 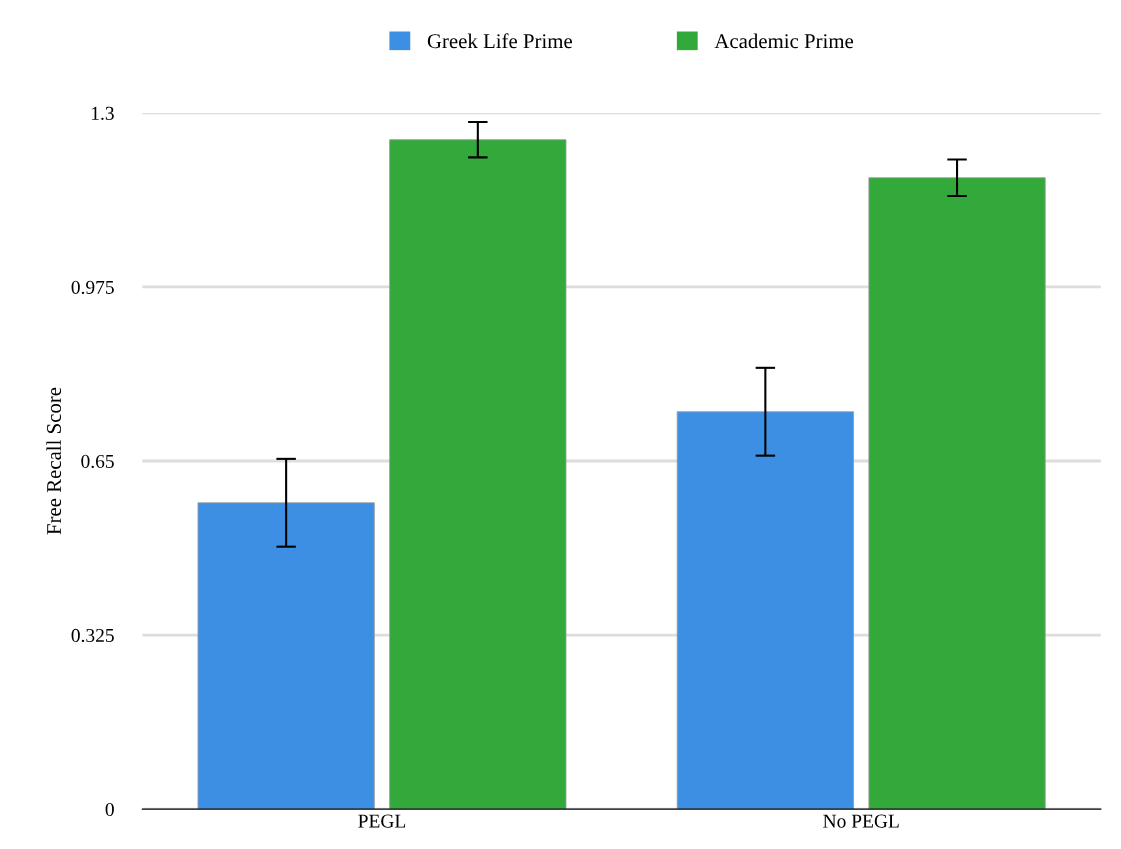 I want to click on y-tick-label: 0.975, so click(x=92, y=287).